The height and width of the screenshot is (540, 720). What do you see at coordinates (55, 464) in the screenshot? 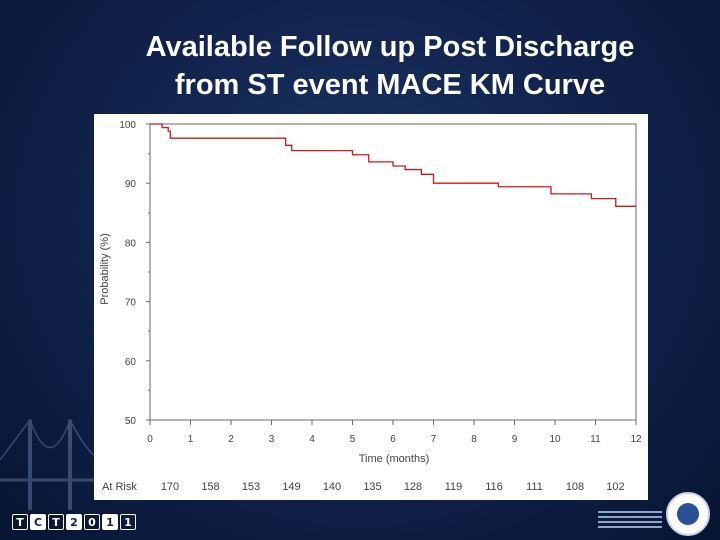
I see `bridge-silhouette-image` at bounding box center [55, 464].